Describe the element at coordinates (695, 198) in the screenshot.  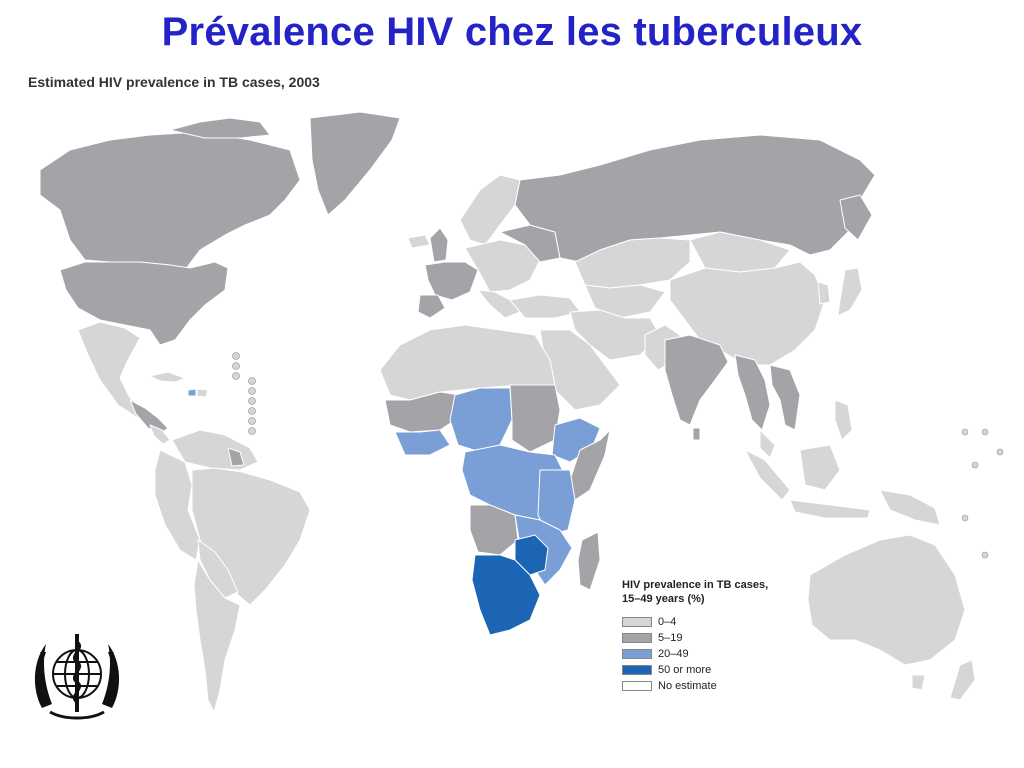
I see `region-russia` at that location.